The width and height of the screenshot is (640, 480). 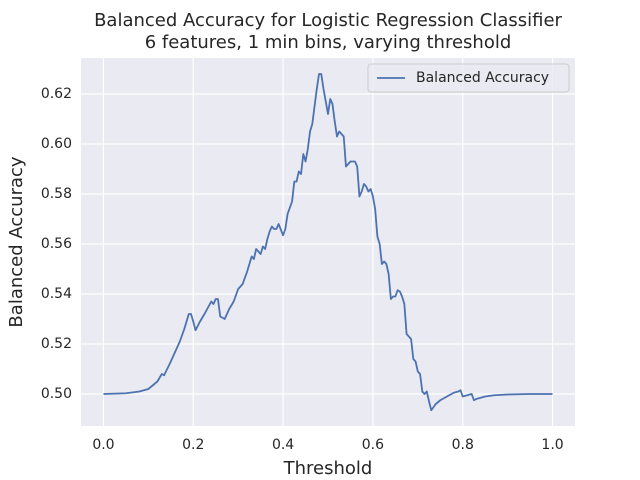 What do you see at coordinates (373, 445) in the screenshot?
I see `x-tick-label: 0.6` at bounding box center [373, 445].